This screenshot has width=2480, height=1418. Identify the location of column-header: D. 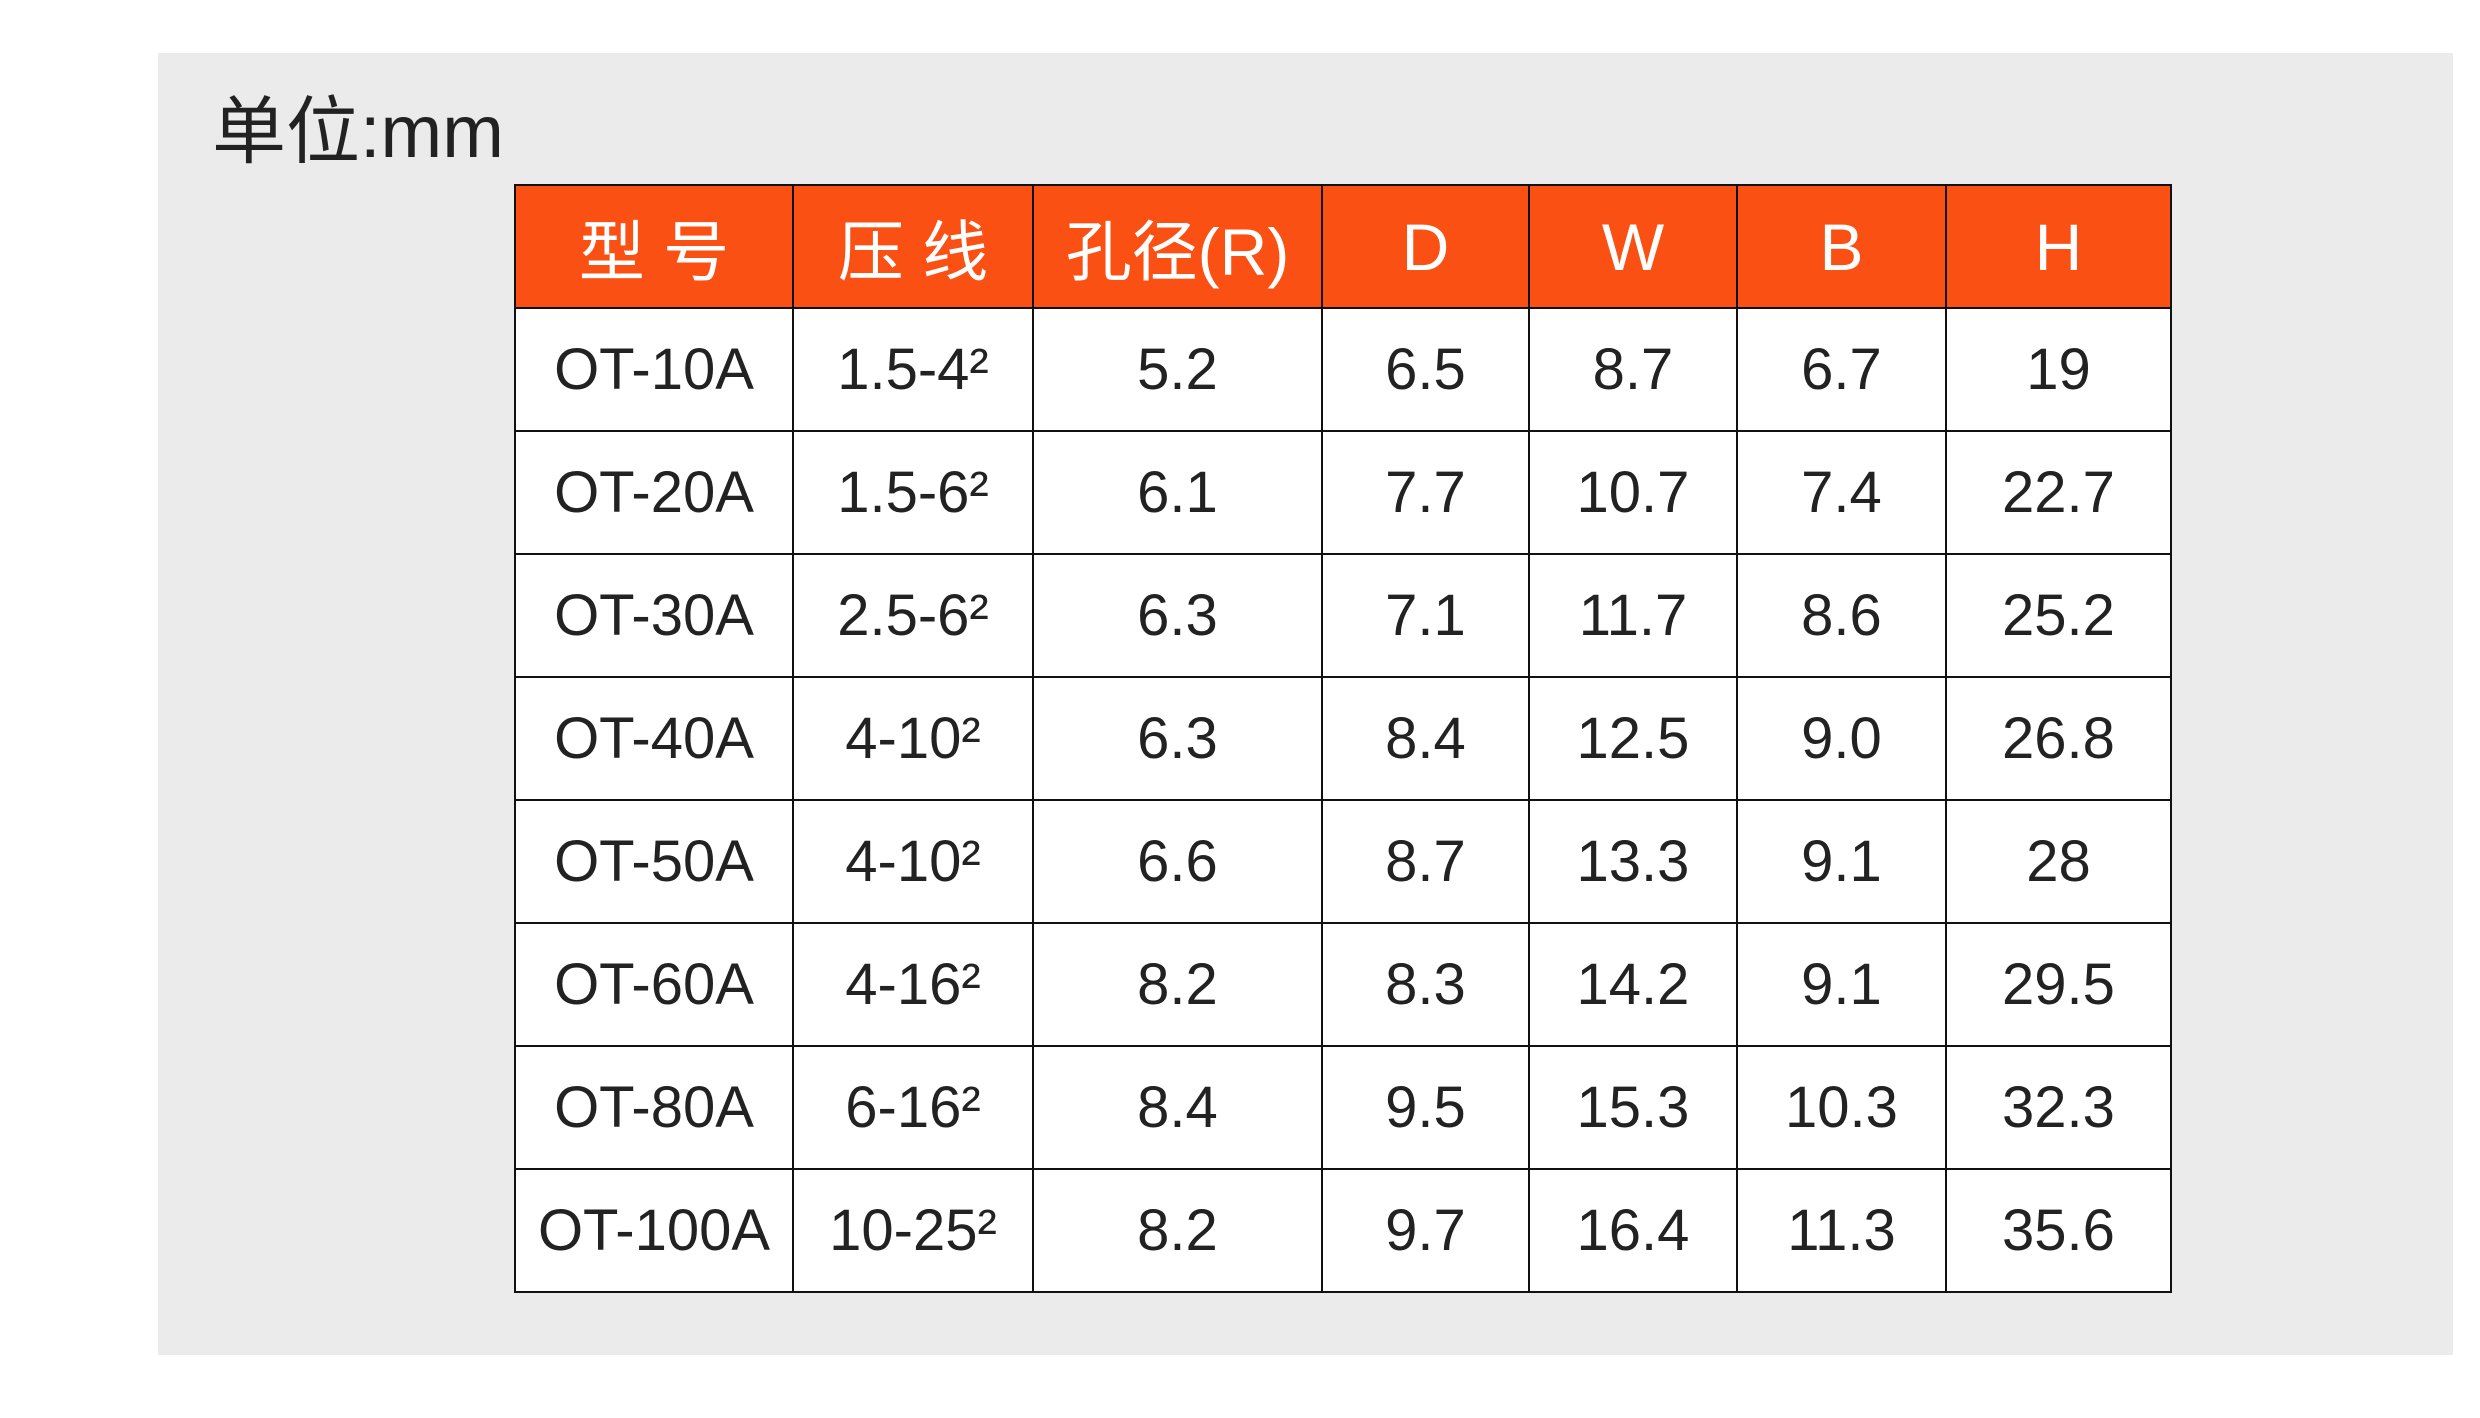
(1425, 246).